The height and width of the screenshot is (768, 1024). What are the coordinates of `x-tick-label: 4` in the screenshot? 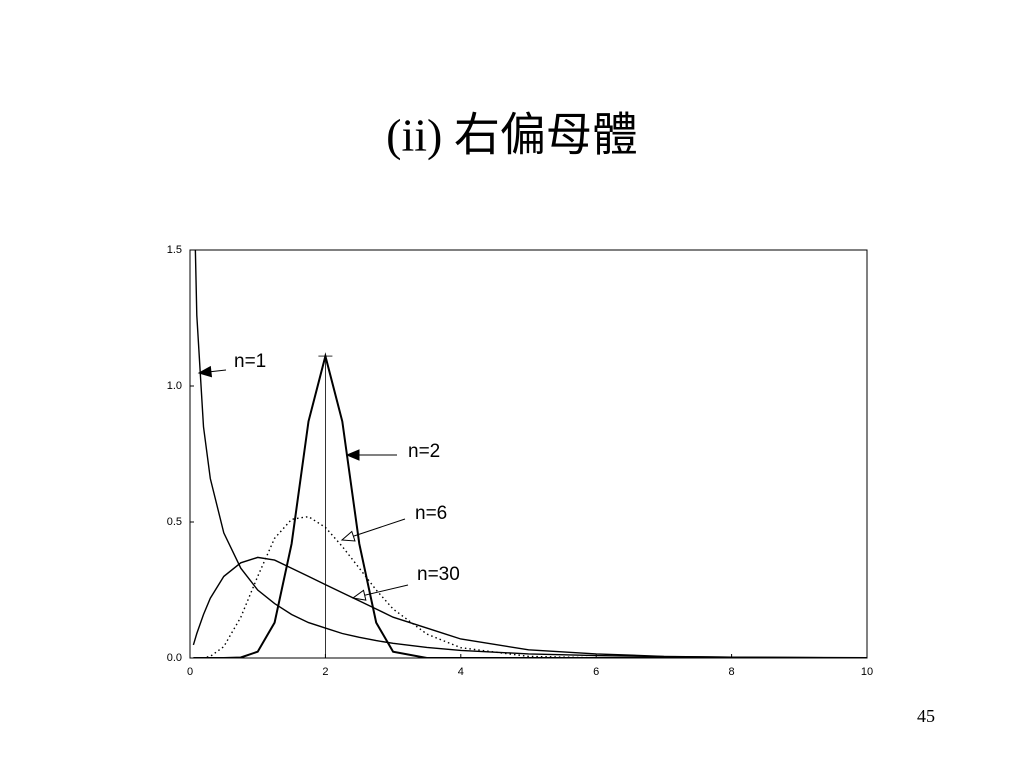 It's located at (461, 672).